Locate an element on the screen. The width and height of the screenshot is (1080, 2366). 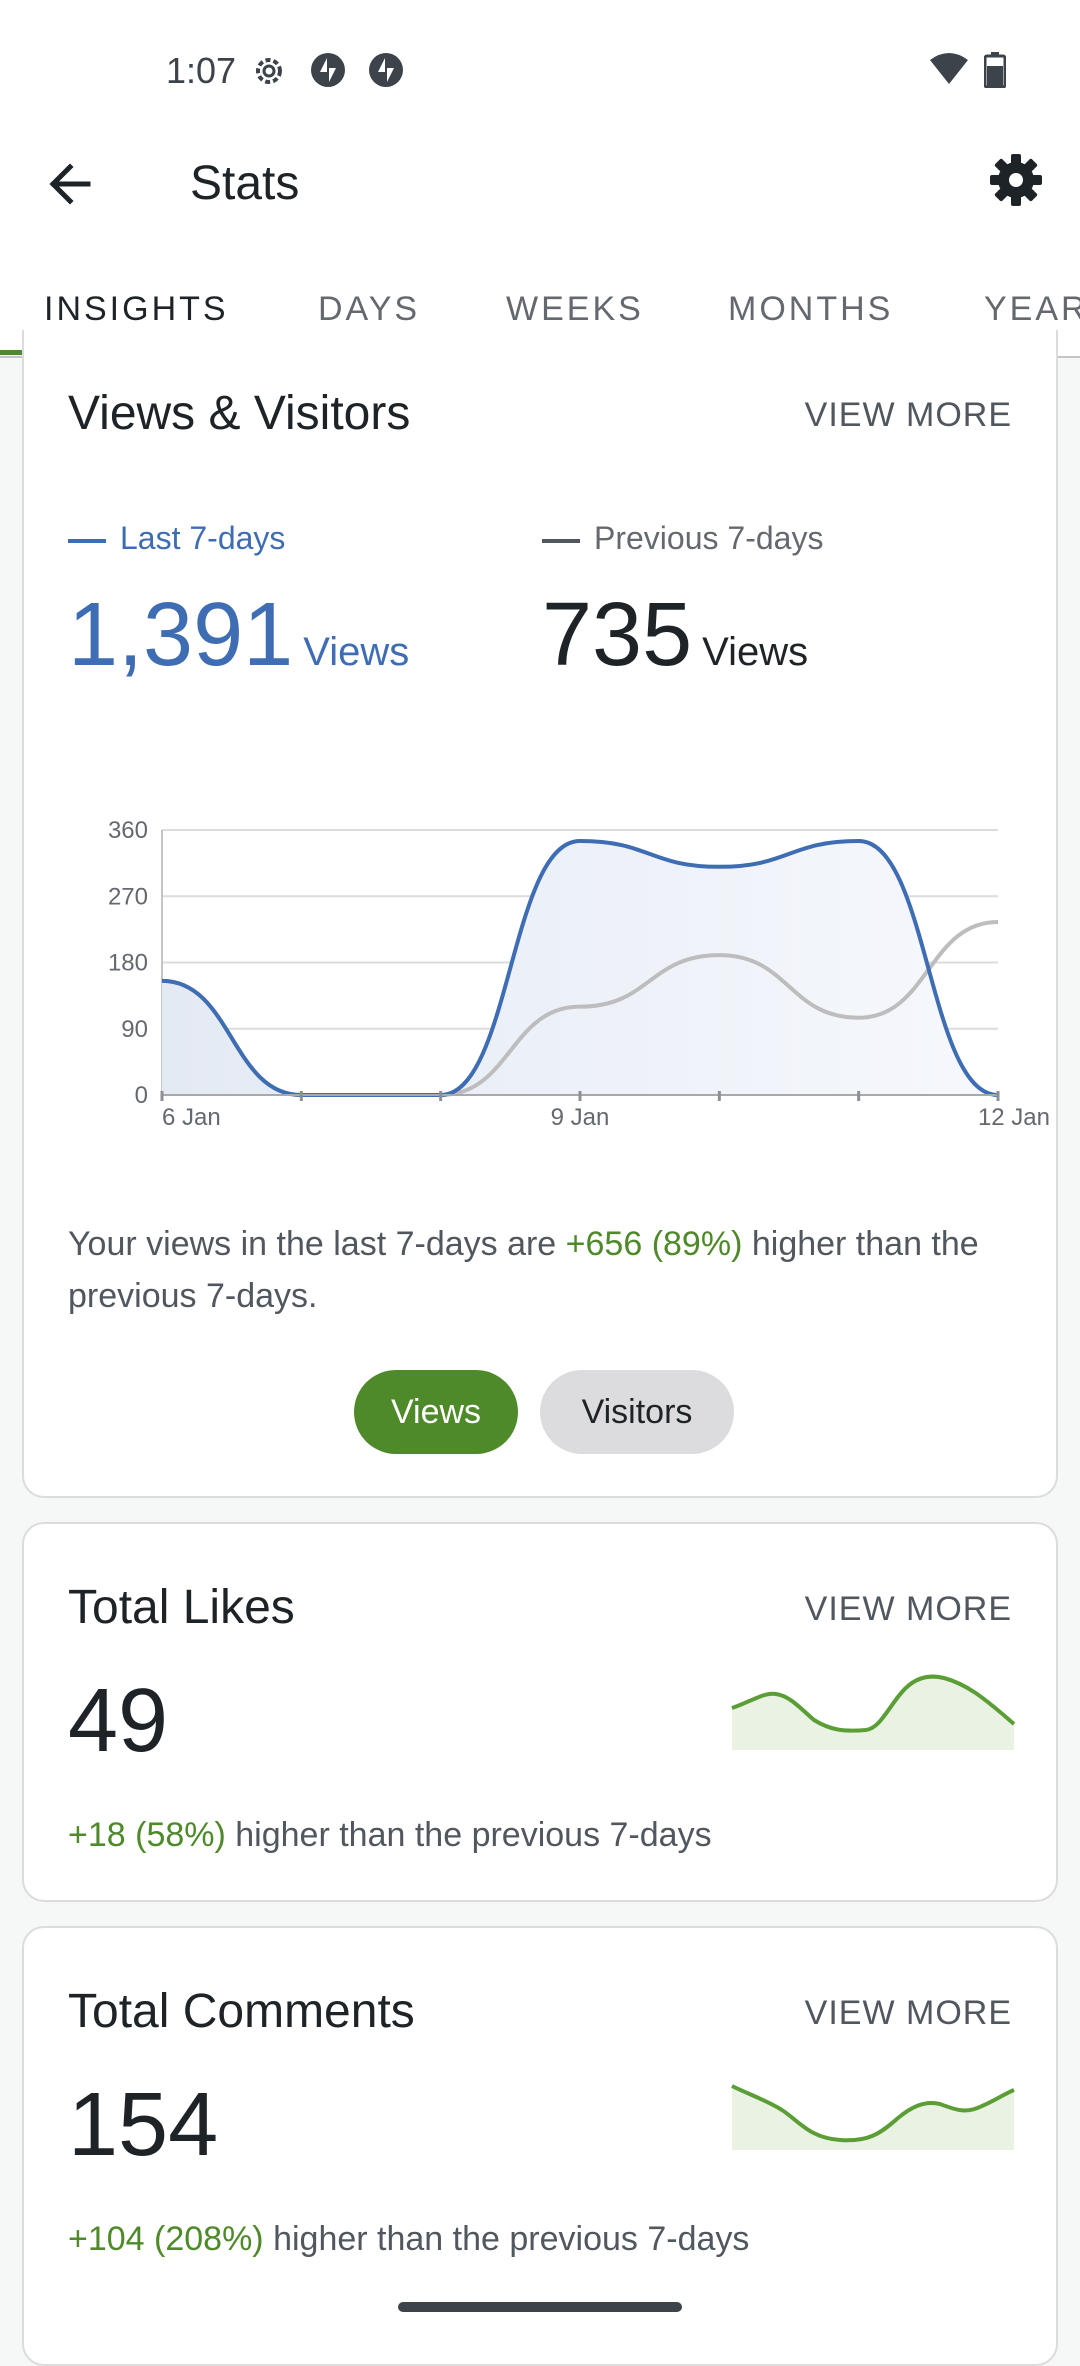
y-tick-label: 360 is located at coordinates (128, 830).